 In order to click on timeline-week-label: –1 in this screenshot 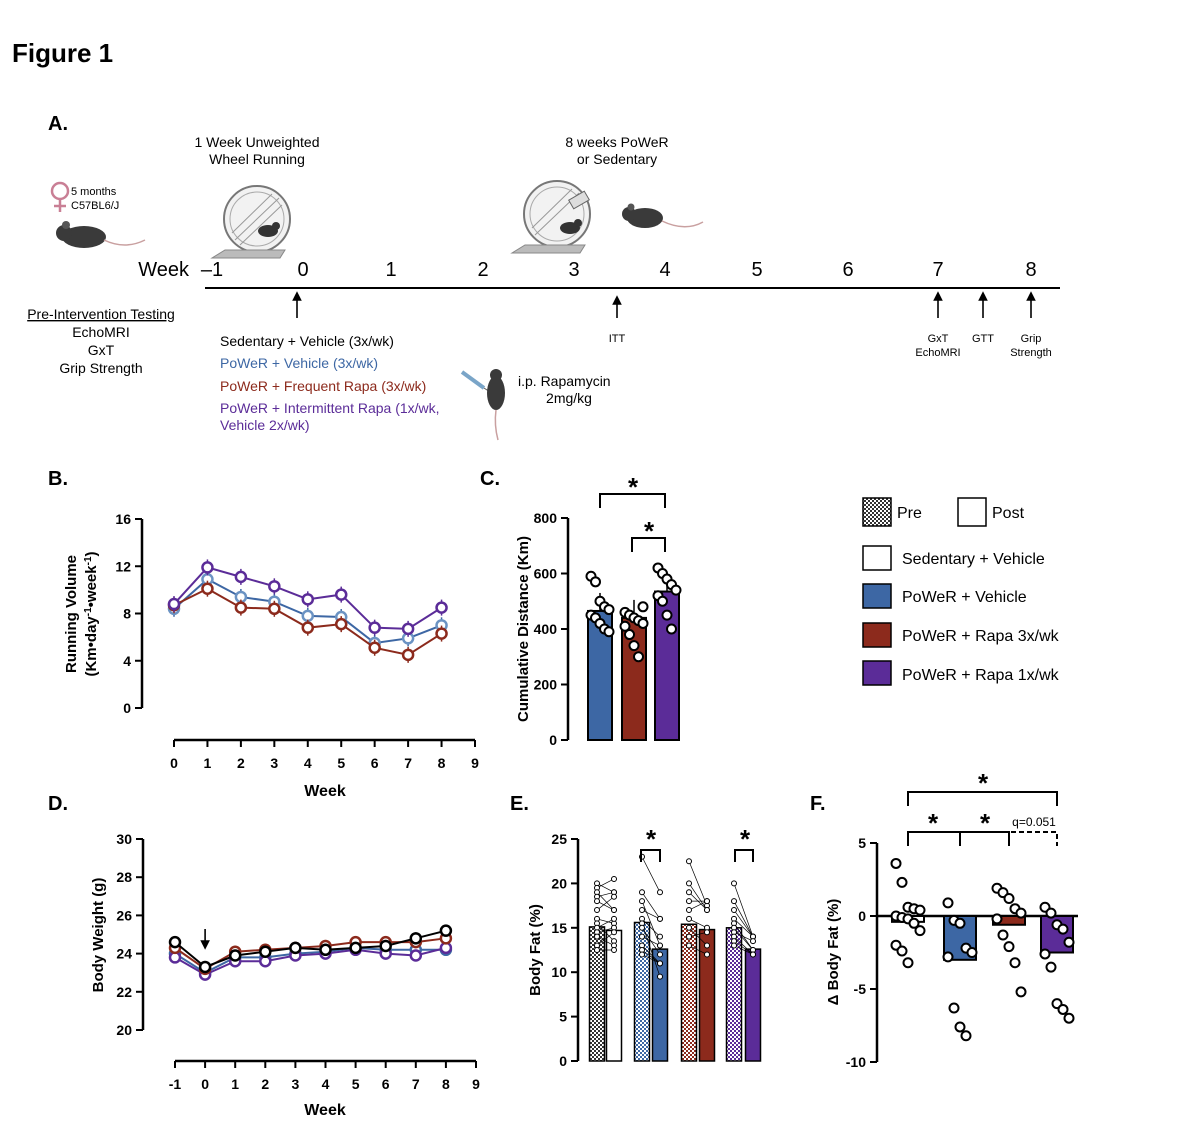, I will do `click(212, 270)`.